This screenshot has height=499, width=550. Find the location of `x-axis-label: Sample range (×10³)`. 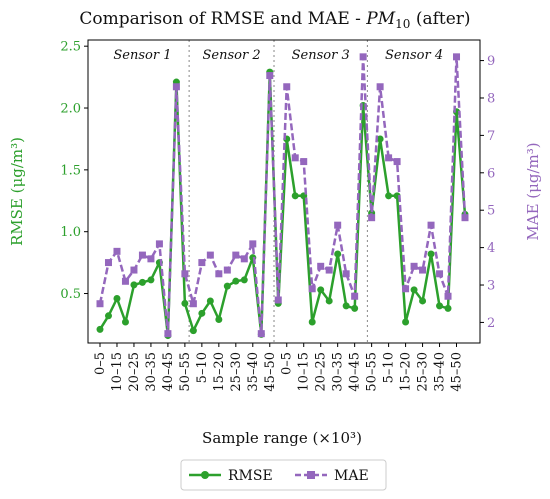

x-axis-label: Sample range (×10³) is located at coordinates (282, 438).